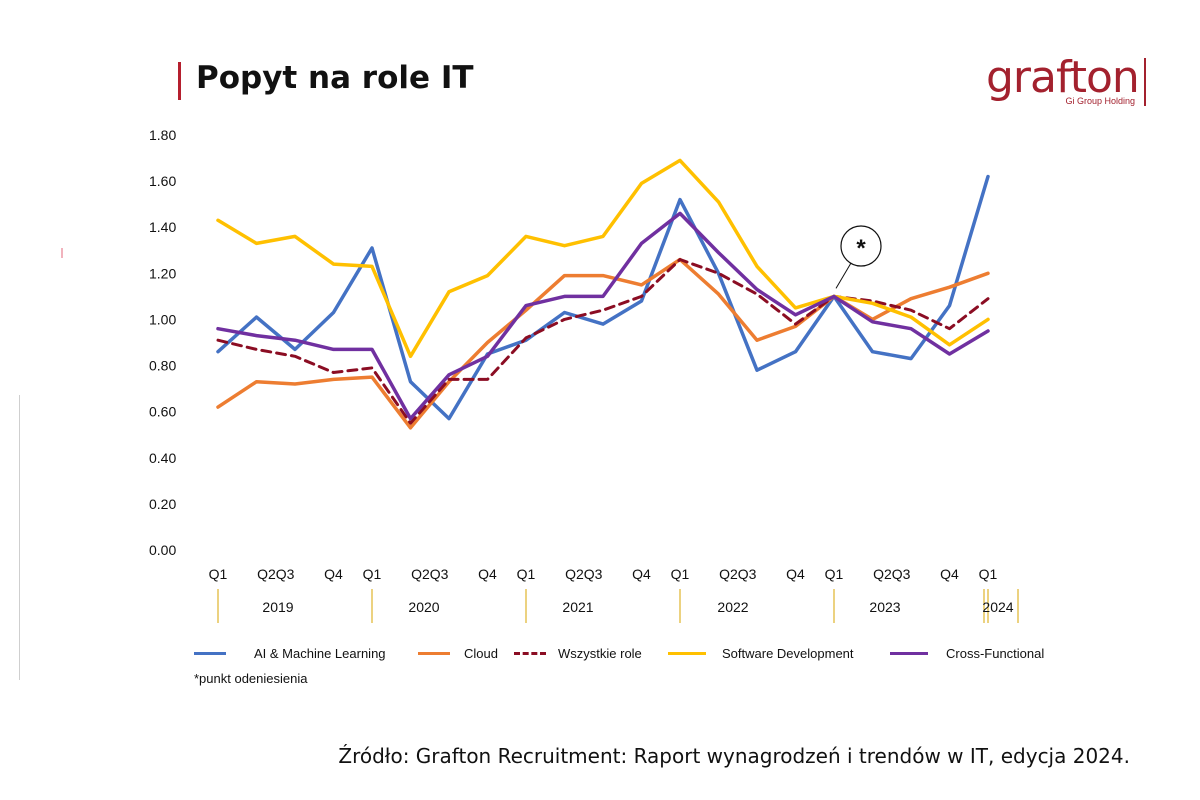  What do you see at coordinates (788, 653) in the screenshot?
I see `legend-label-software: Software Development` at bounding box center [788, 653].